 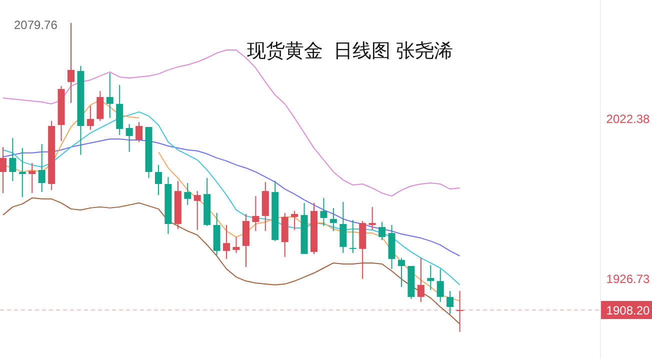 What do you see at coordinates (628, 310) in the screenshot?
I see `ref-line-label: 1908.20` at bounding box center [628, 310].